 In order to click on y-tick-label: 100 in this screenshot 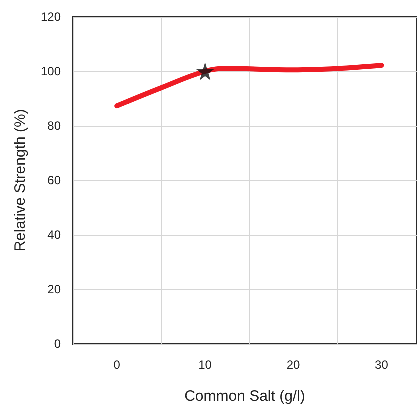, I will do `click(51, 71)`.